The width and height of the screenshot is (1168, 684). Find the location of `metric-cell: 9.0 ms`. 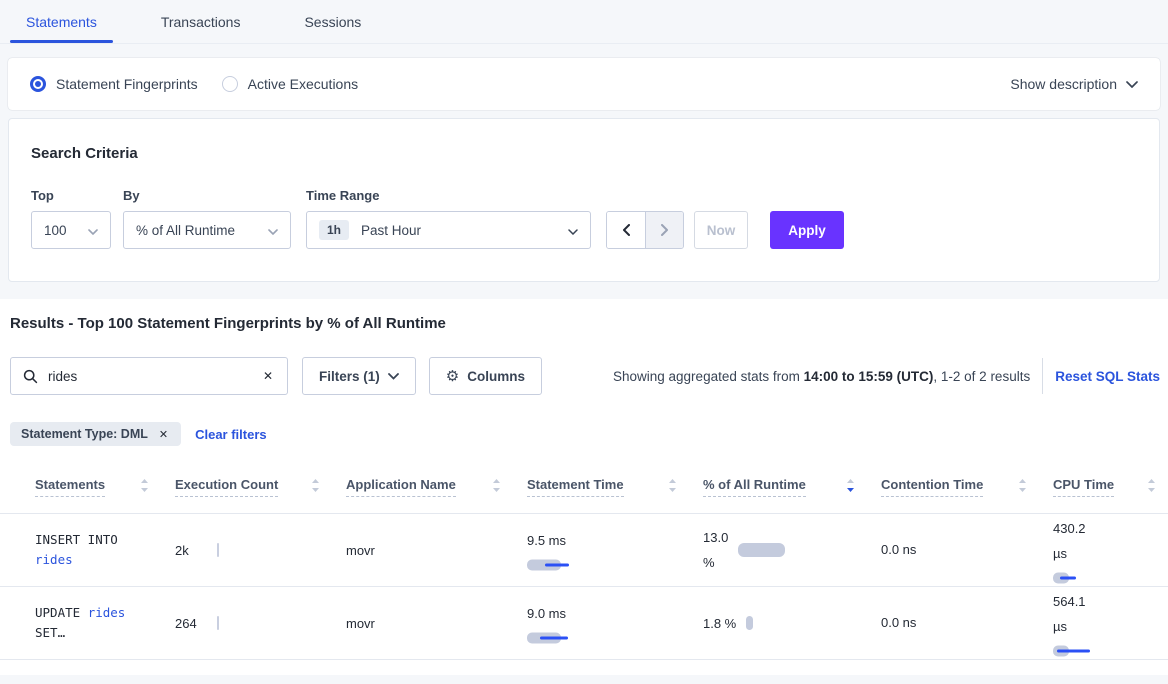

metric-cell: 9.0 ms is located at coordinates (615, 623).